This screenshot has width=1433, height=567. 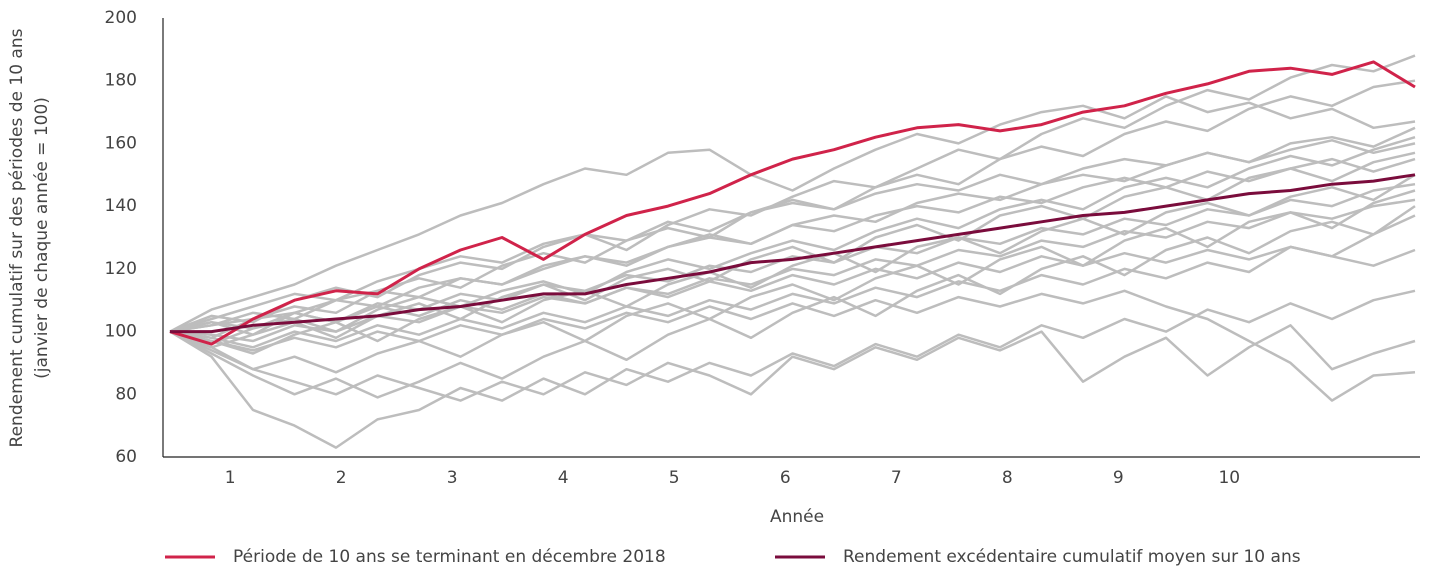 What do you see at coordinates (1229, 478) in the screenshot?
I see `x-tick-label: 10` at bounding box center [1229, 478].